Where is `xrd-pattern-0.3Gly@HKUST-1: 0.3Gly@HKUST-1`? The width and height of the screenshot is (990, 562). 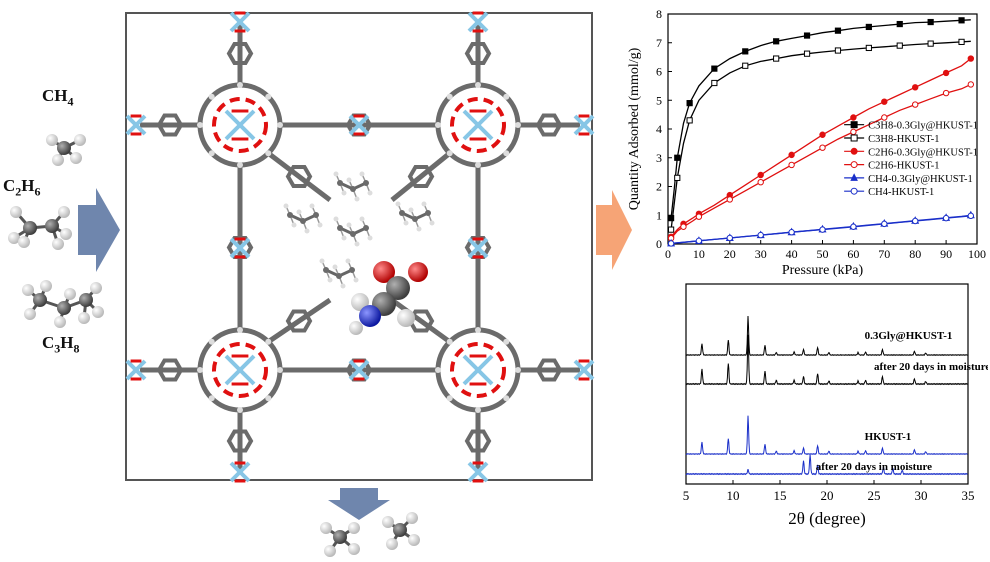
xrd-pattern-0.3Gly@HKUST-1: 0.3Gly@HKUST-1 is located at coordinates (826, 336).